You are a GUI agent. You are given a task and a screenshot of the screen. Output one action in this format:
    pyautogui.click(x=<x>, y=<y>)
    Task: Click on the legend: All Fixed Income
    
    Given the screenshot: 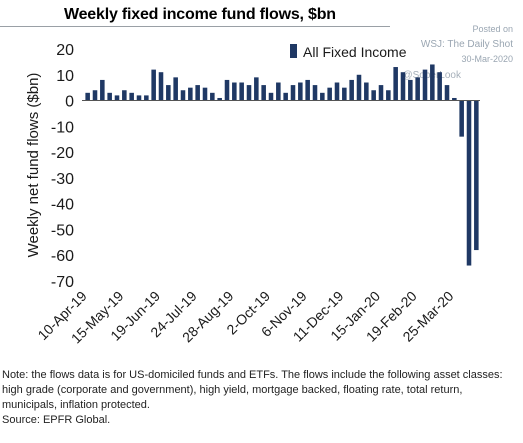 What is the action you would take?
    pyautogui.click(x=348, y=52)
    